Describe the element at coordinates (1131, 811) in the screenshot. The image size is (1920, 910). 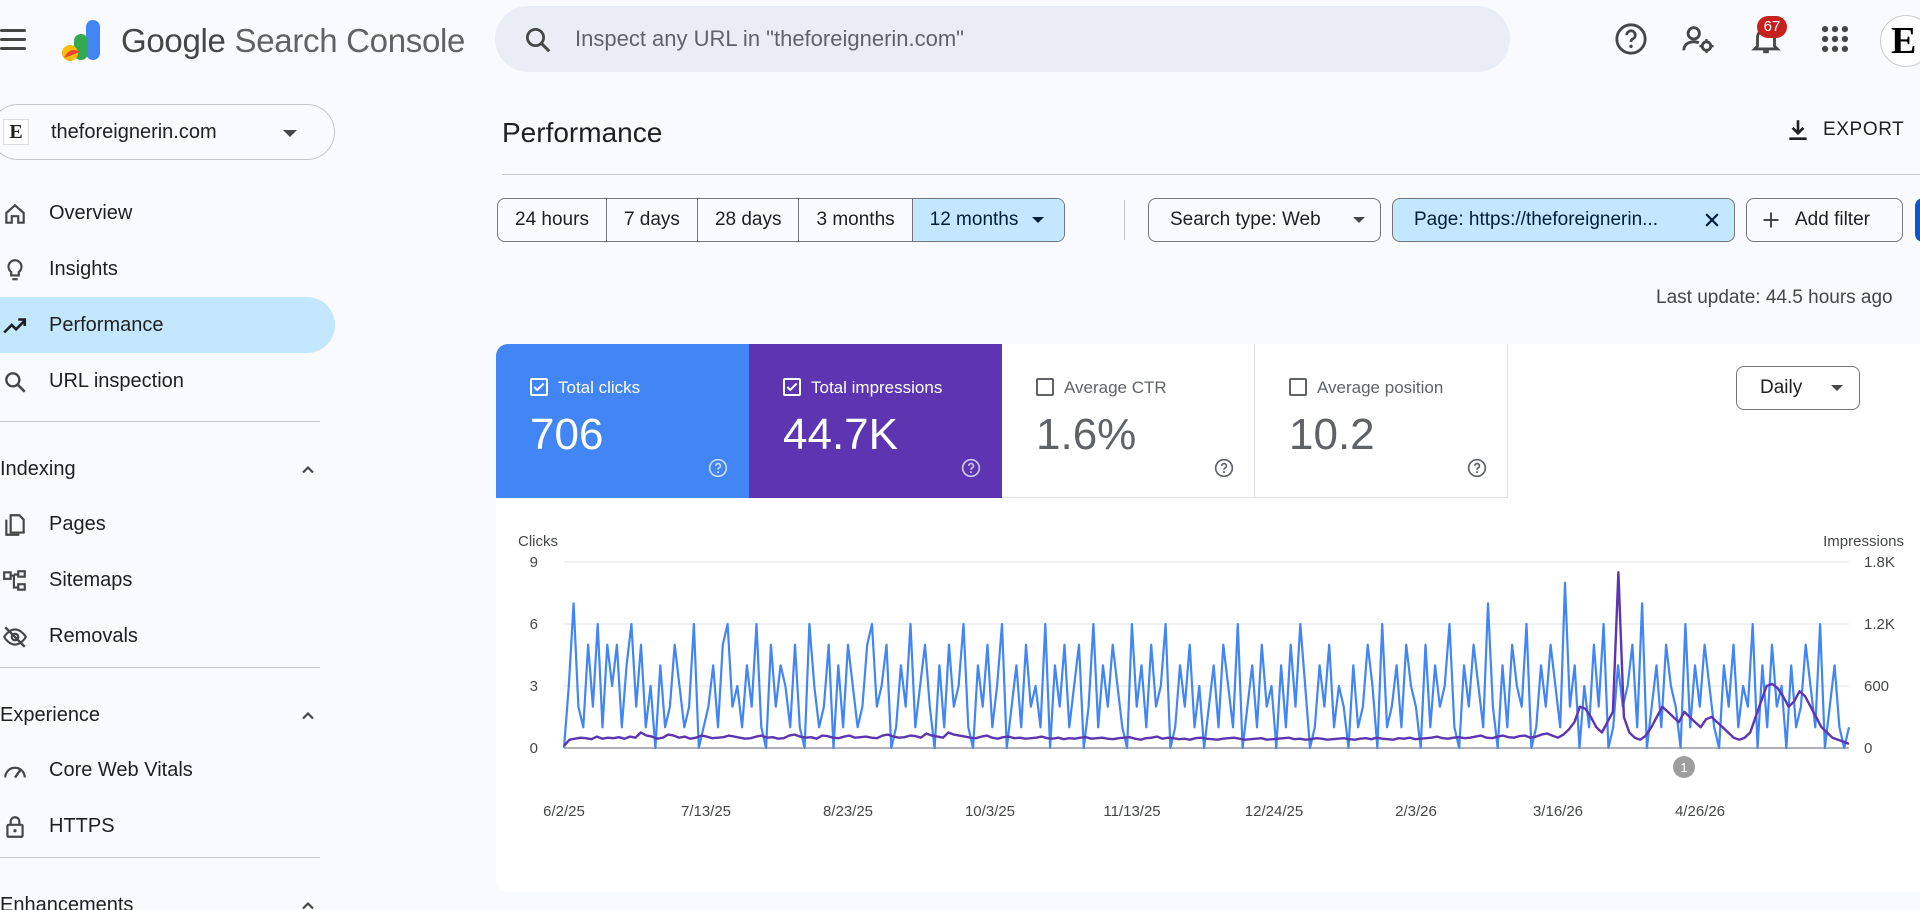
I see `x-tick-label: 11/13/25` at that location.